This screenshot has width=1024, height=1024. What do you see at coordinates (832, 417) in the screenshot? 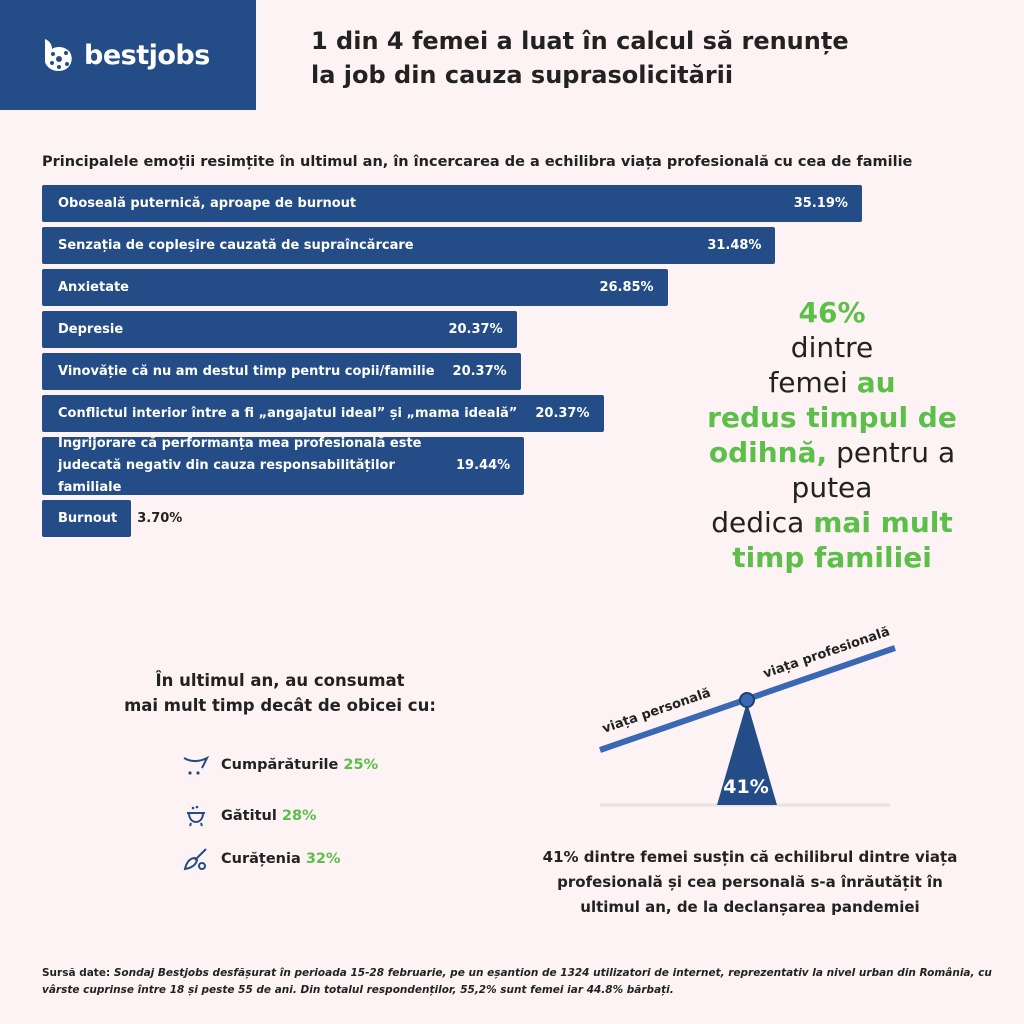
I see `callout-text: redus timpul de` at bounding box center [832, 417].